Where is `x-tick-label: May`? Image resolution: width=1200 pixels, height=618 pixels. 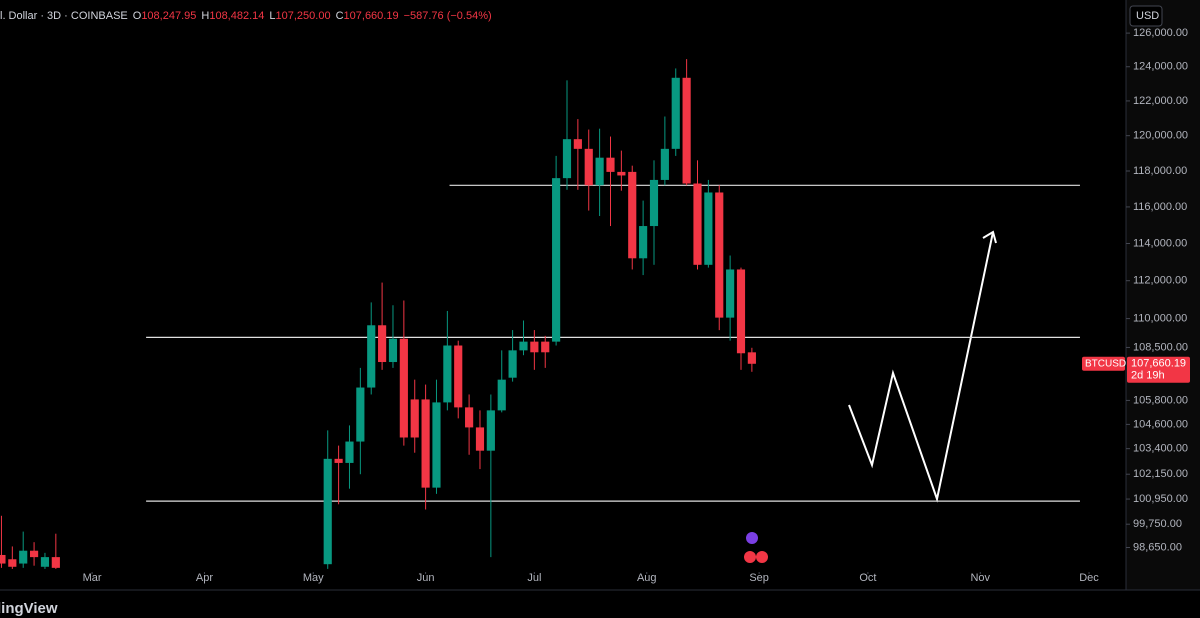 x-tick-label: May is located at coordinates (313, 578).